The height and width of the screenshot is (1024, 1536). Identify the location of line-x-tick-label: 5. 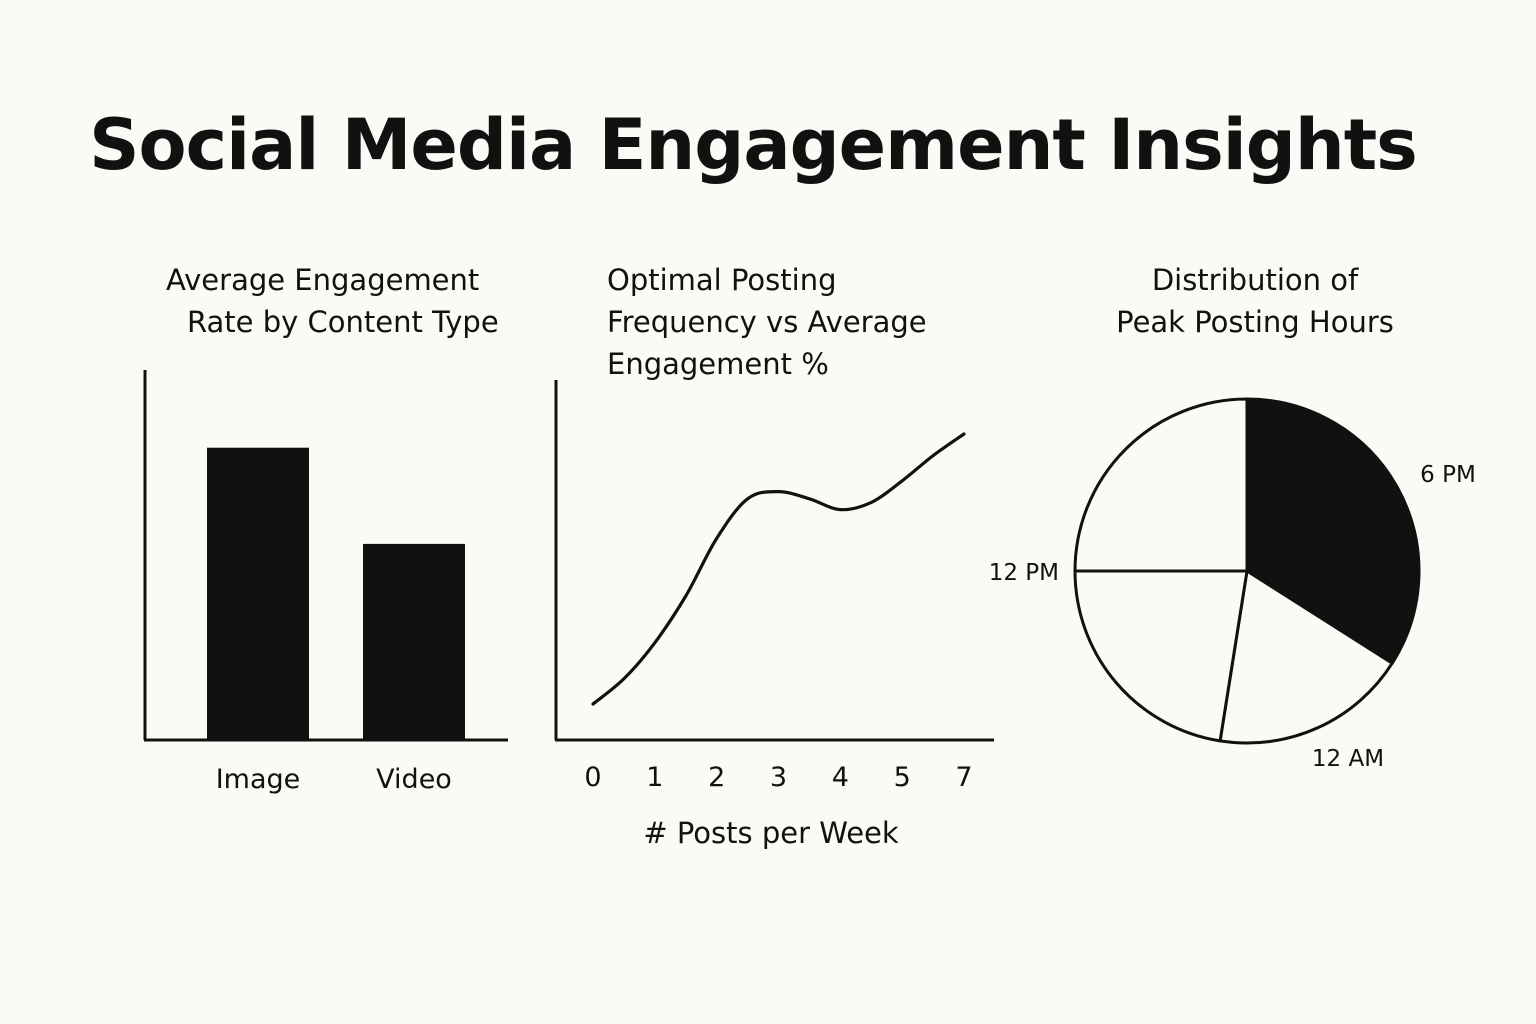
(902, 777).